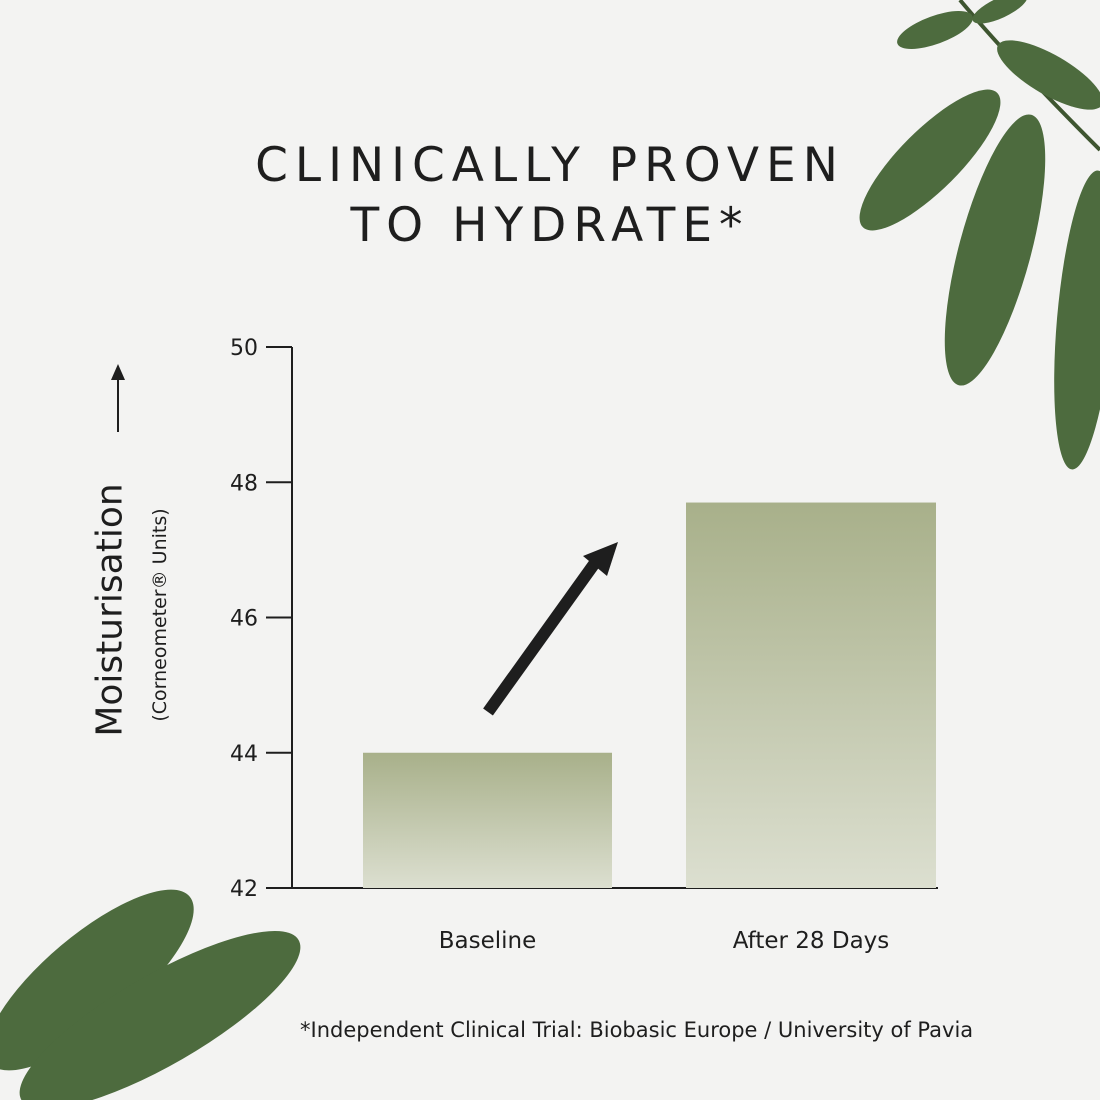 The image size is (1100, 1100). Describe the element at coordinates (488, 941) in the screenshot. I see `x-tick-label: Baseline` at that location.